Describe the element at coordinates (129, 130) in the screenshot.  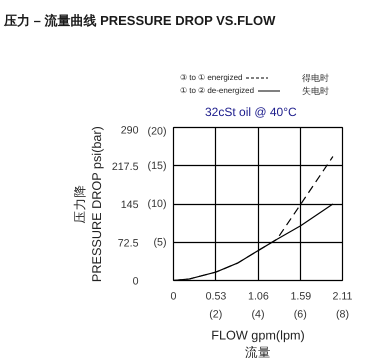
I see `y-tick-label: 290` at that location.